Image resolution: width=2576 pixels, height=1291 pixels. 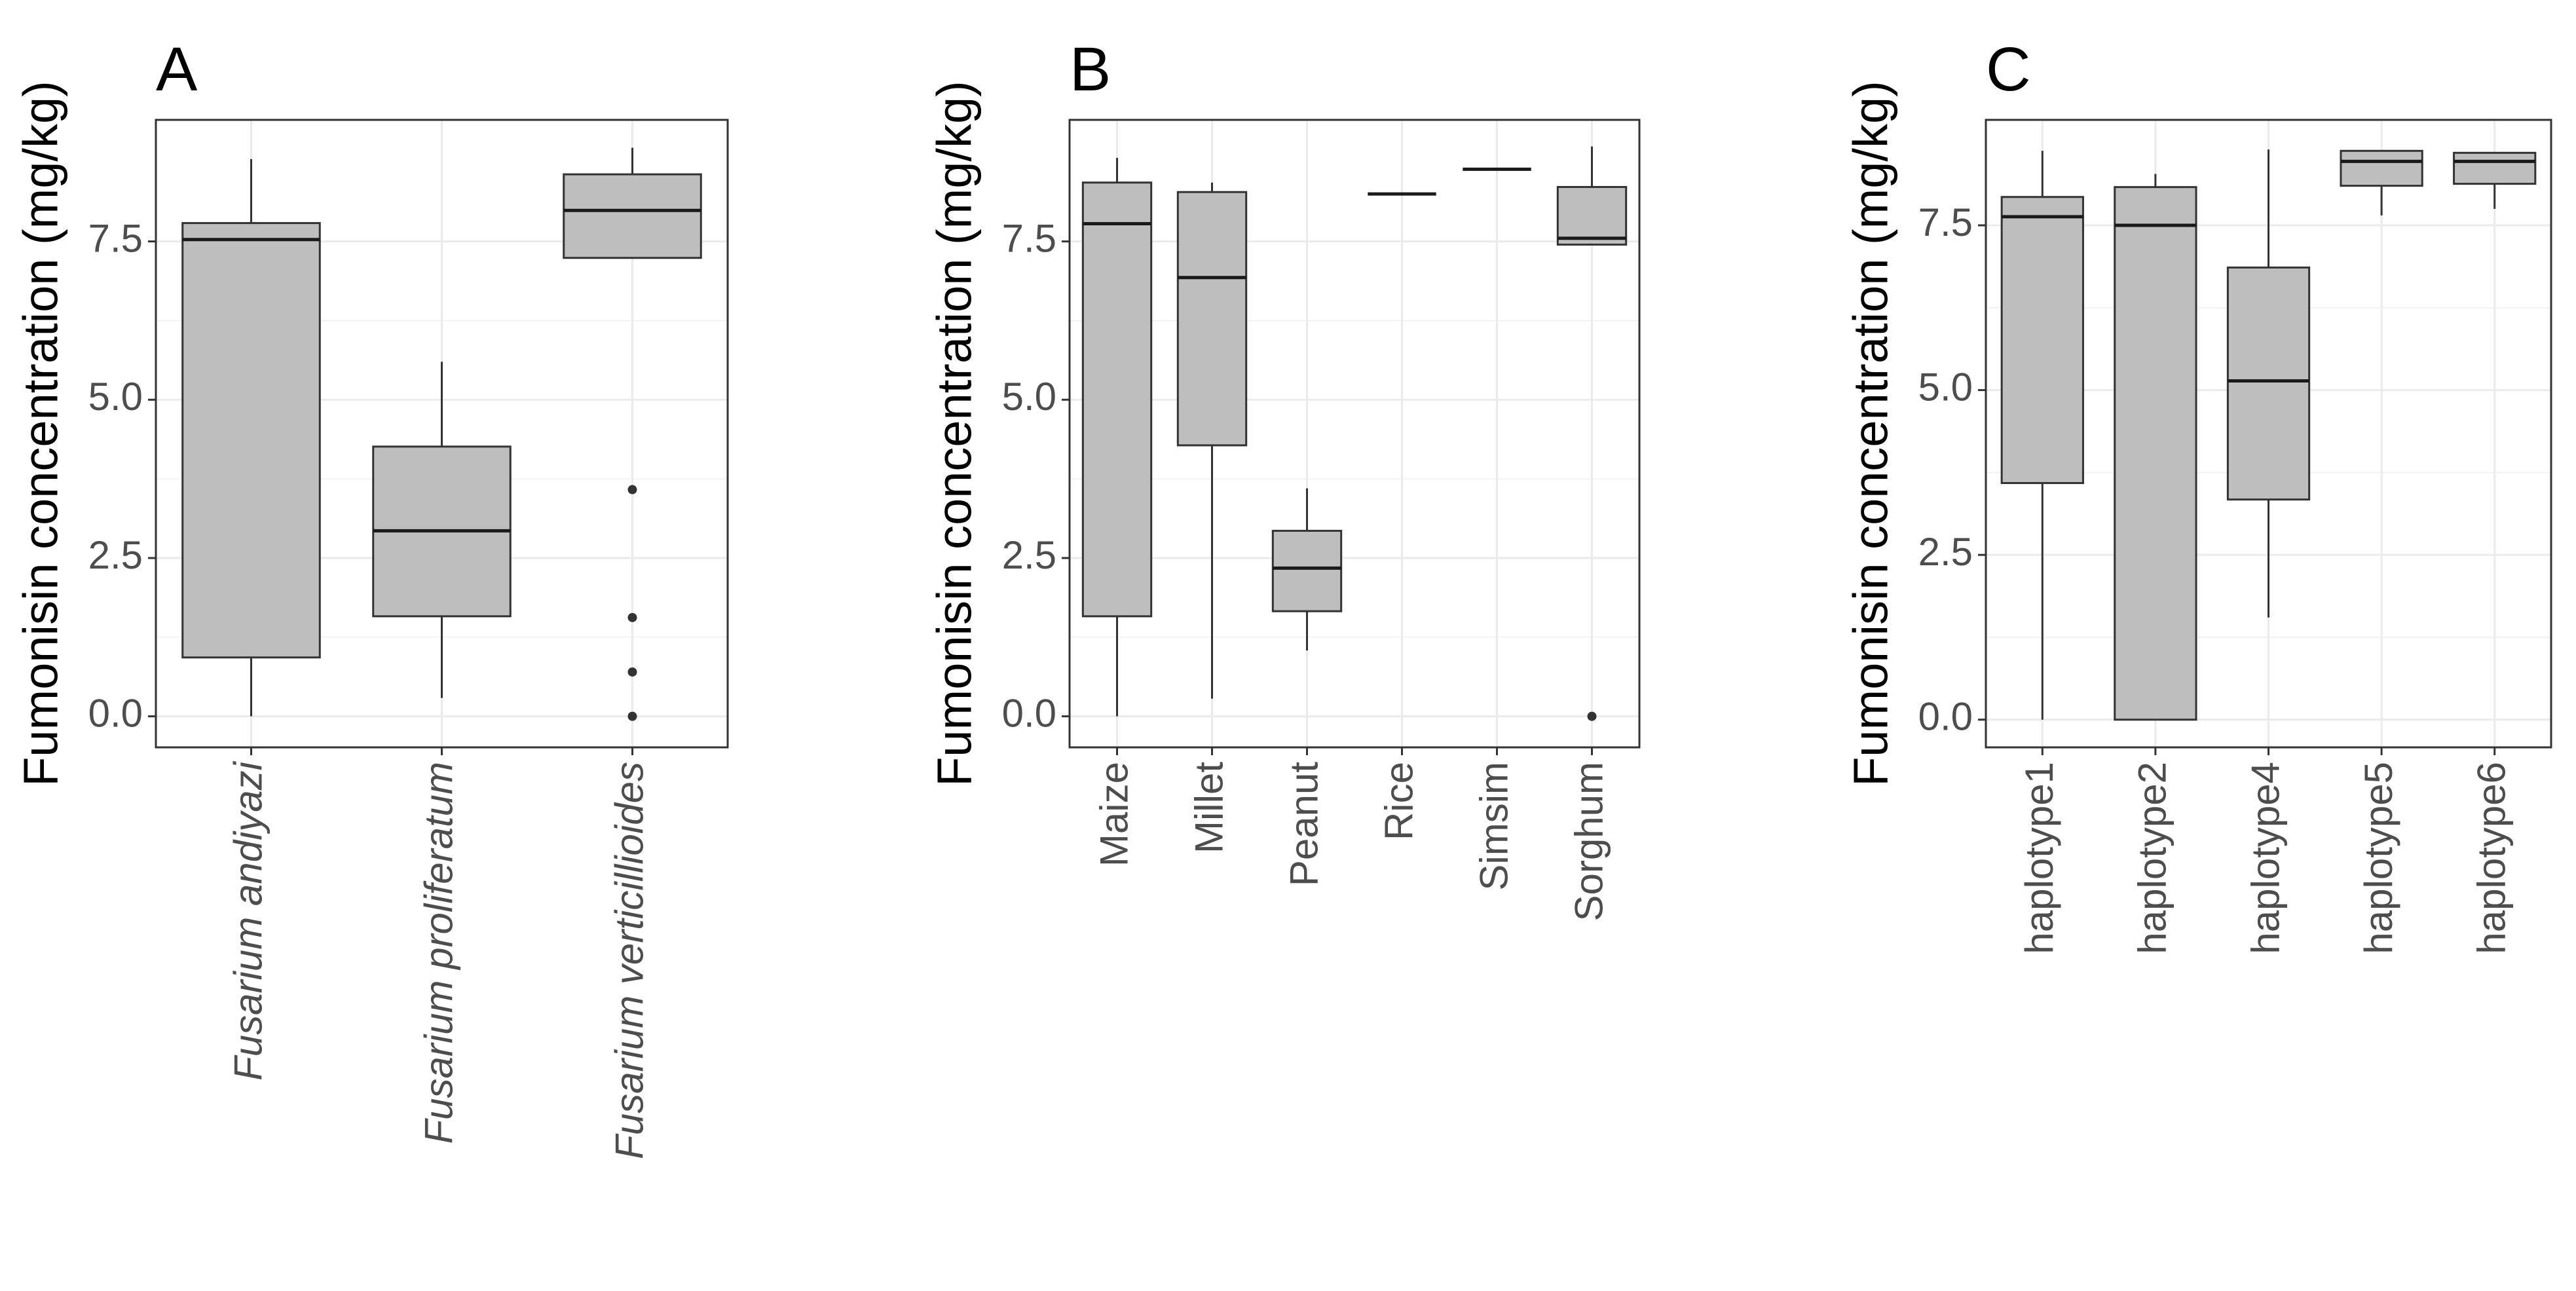 What do you see at coordinates (1209, 807) in the screenshot?
I see `x-tick-label: Millet` at bounding box center [1209, 807].